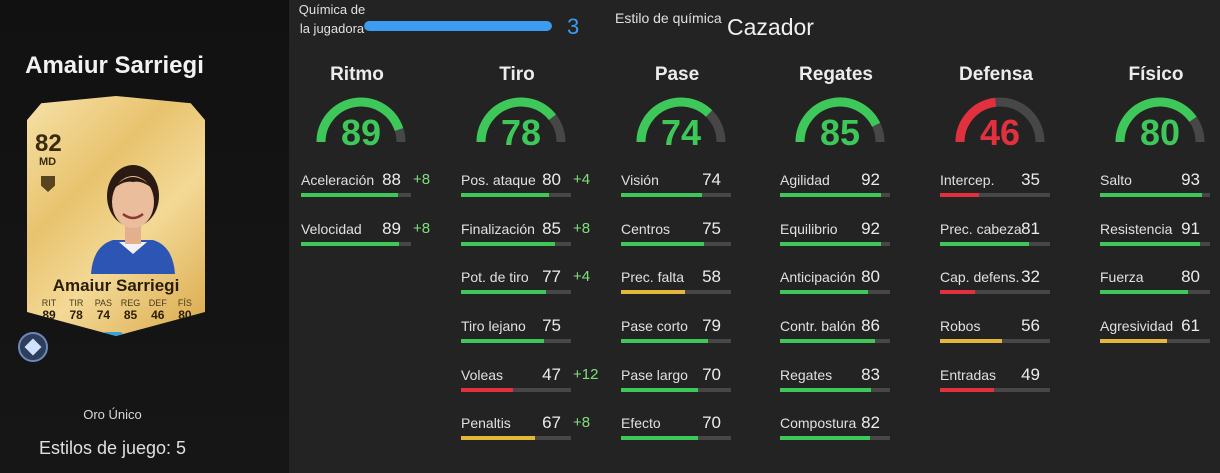  What do you see at coordinates (536, 341) in the screenshot?
I see `stat-row-tiro-lejano: Tiro lejano 75` at bounding box center [536, 341].